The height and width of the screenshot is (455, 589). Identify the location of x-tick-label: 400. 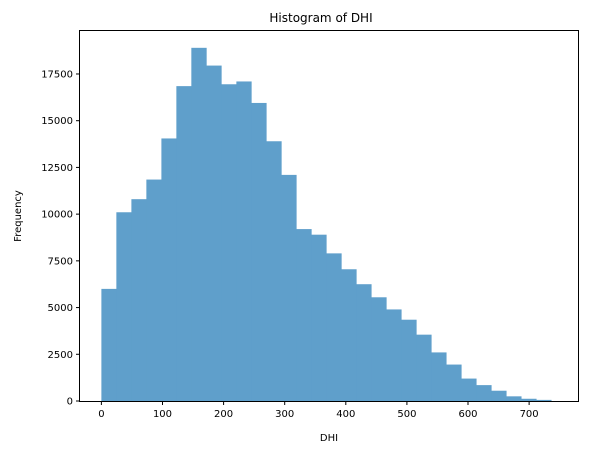
(345, 414).